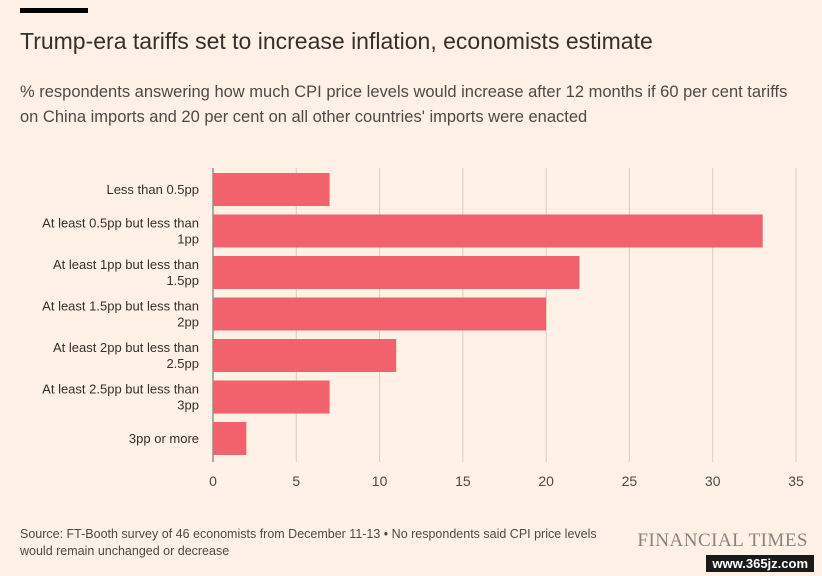 The image size is (822, 576). What do you see at coordinates (506, 481) in the screenshot?
I see `x-axis-tick-labels: 0 5 10 15 20 25 30 35` at bounding box center [506, 481].